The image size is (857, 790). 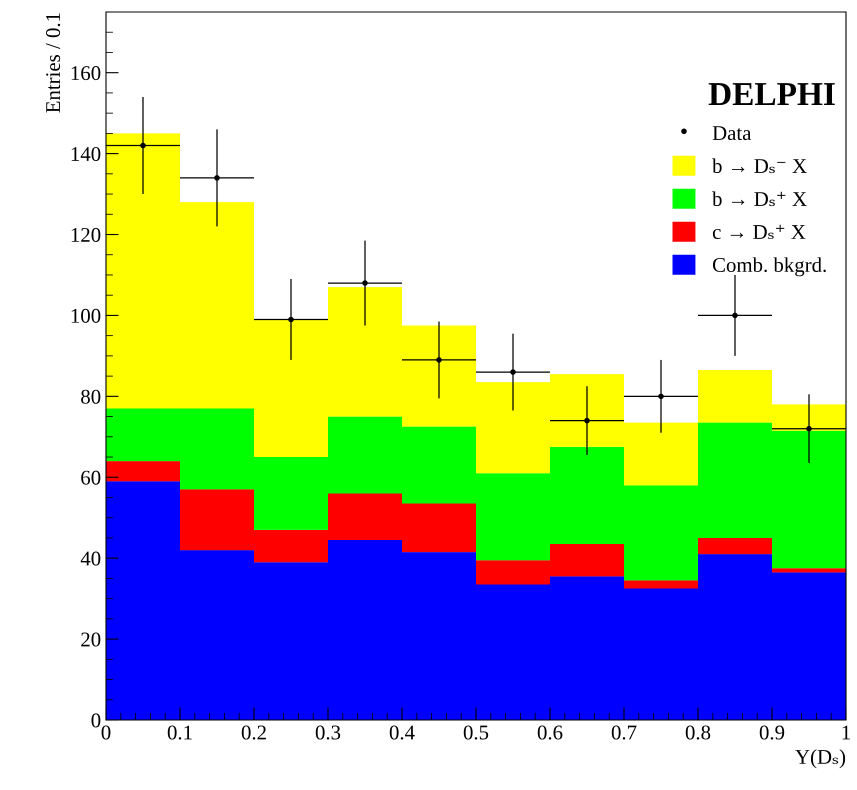 I want to click on x-tick-label: 1, so click(x=846, y=733).